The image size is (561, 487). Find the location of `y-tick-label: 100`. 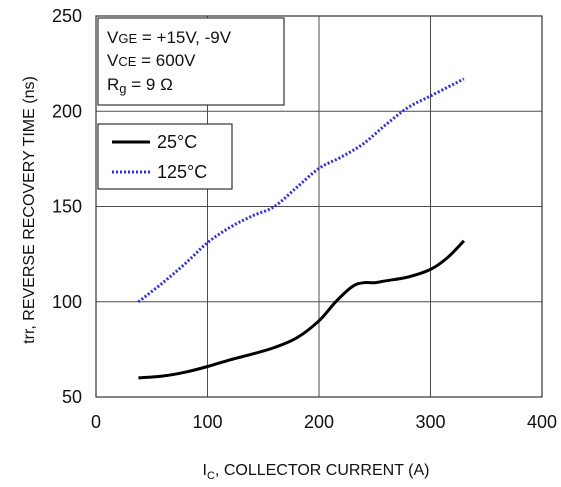

y-tick-label: 100 is located at coordinates (67, 302).